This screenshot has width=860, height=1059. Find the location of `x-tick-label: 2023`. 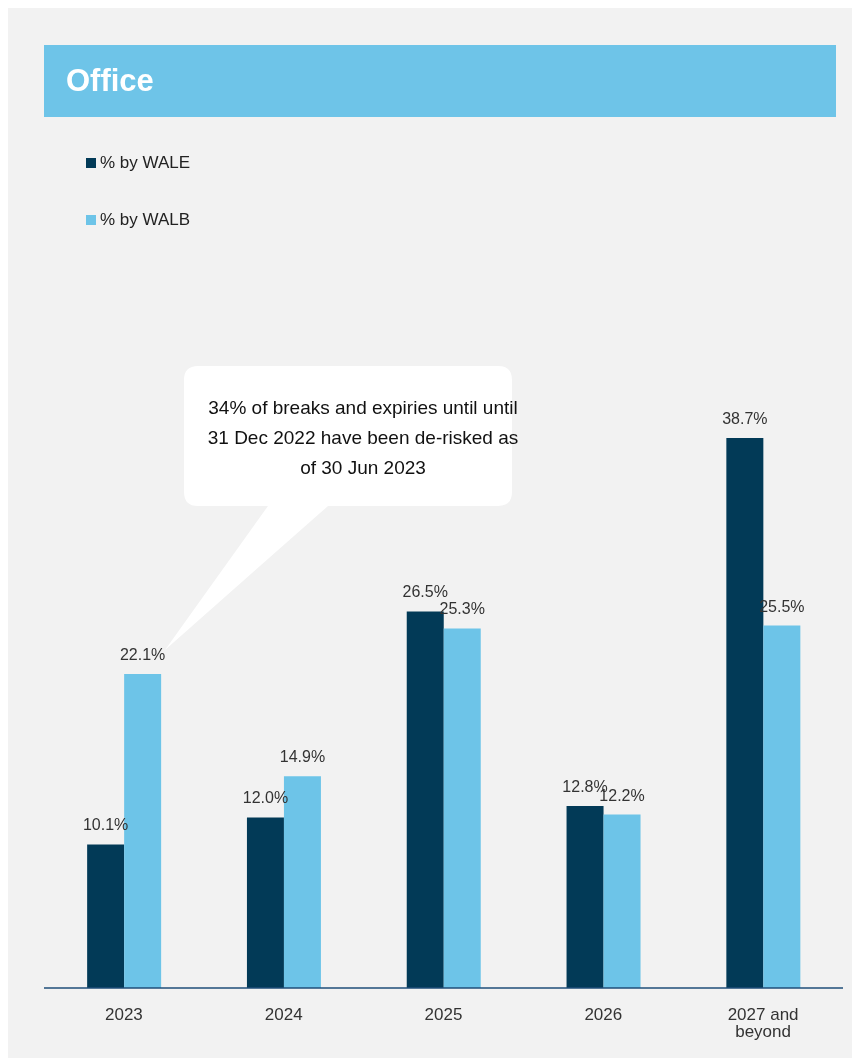

x-tick-label: 2023 is located at coordinates (123, 1015).